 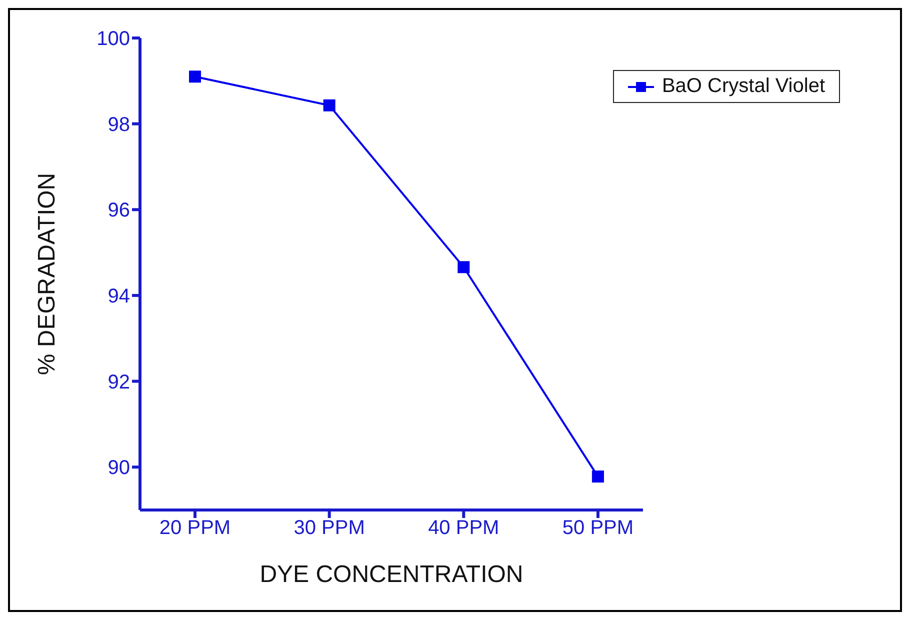 I want to click on x-tick-label: 30 PPM, so click(x=329, y=528).